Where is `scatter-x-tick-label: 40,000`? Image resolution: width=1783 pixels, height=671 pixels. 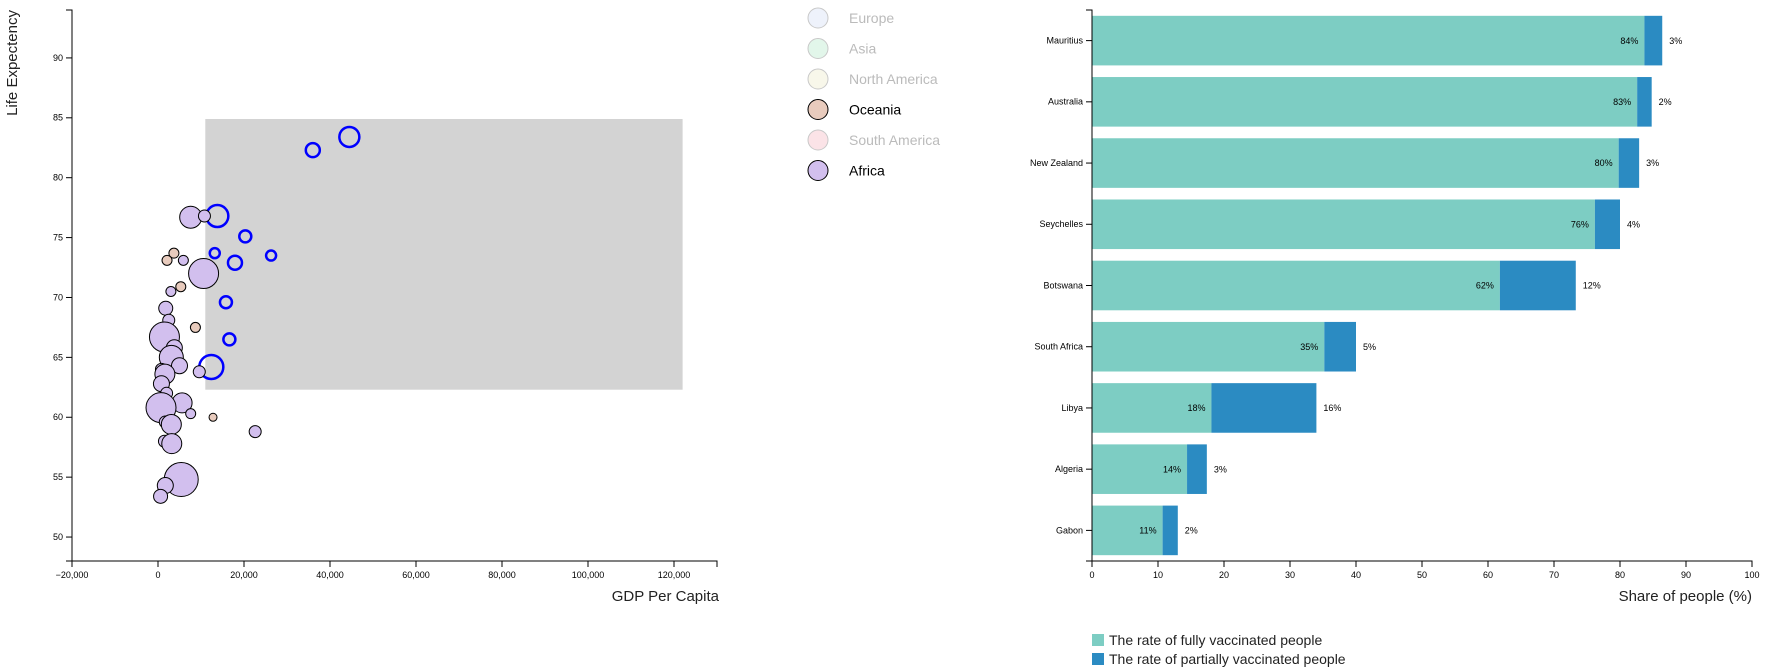
scatter-x-tick-label: 40,000 is located at coordinates (330, 575).